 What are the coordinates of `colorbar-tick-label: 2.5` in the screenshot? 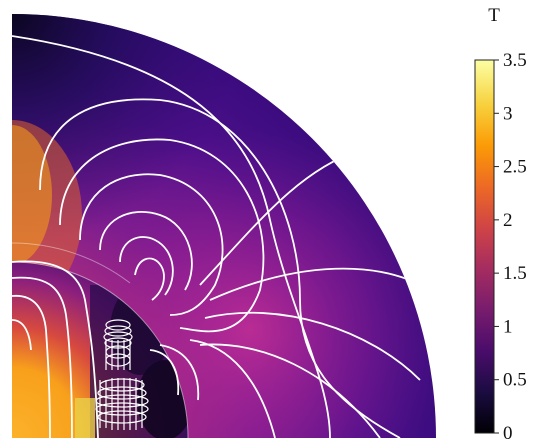 It's located at (515, 167).